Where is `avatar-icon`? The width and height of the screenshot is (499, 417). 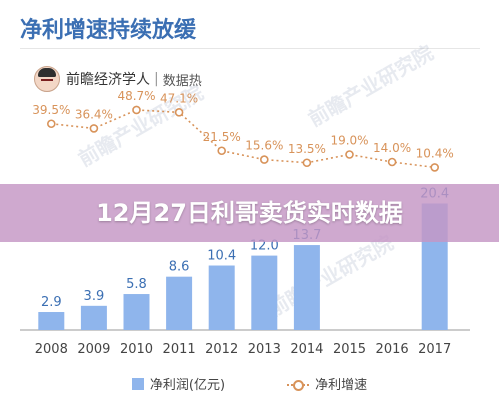
avatar-icon is located at coordinates (47, 79).